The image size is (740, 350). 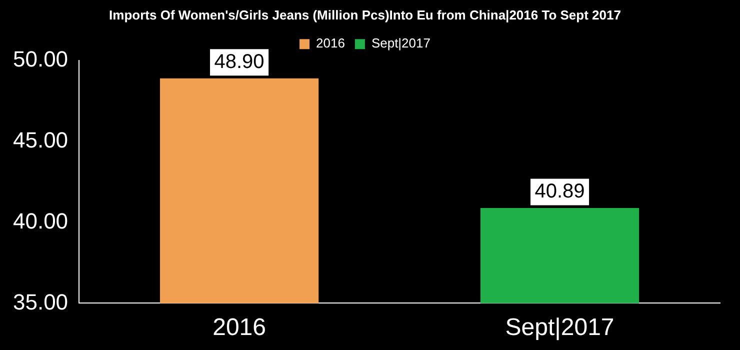 I want to click on chart-title: Imports Of Women's/Girls Jeans (Million Pcs)Into Eu from China|2016 To Sept 2017, so click(x=365, y=14).